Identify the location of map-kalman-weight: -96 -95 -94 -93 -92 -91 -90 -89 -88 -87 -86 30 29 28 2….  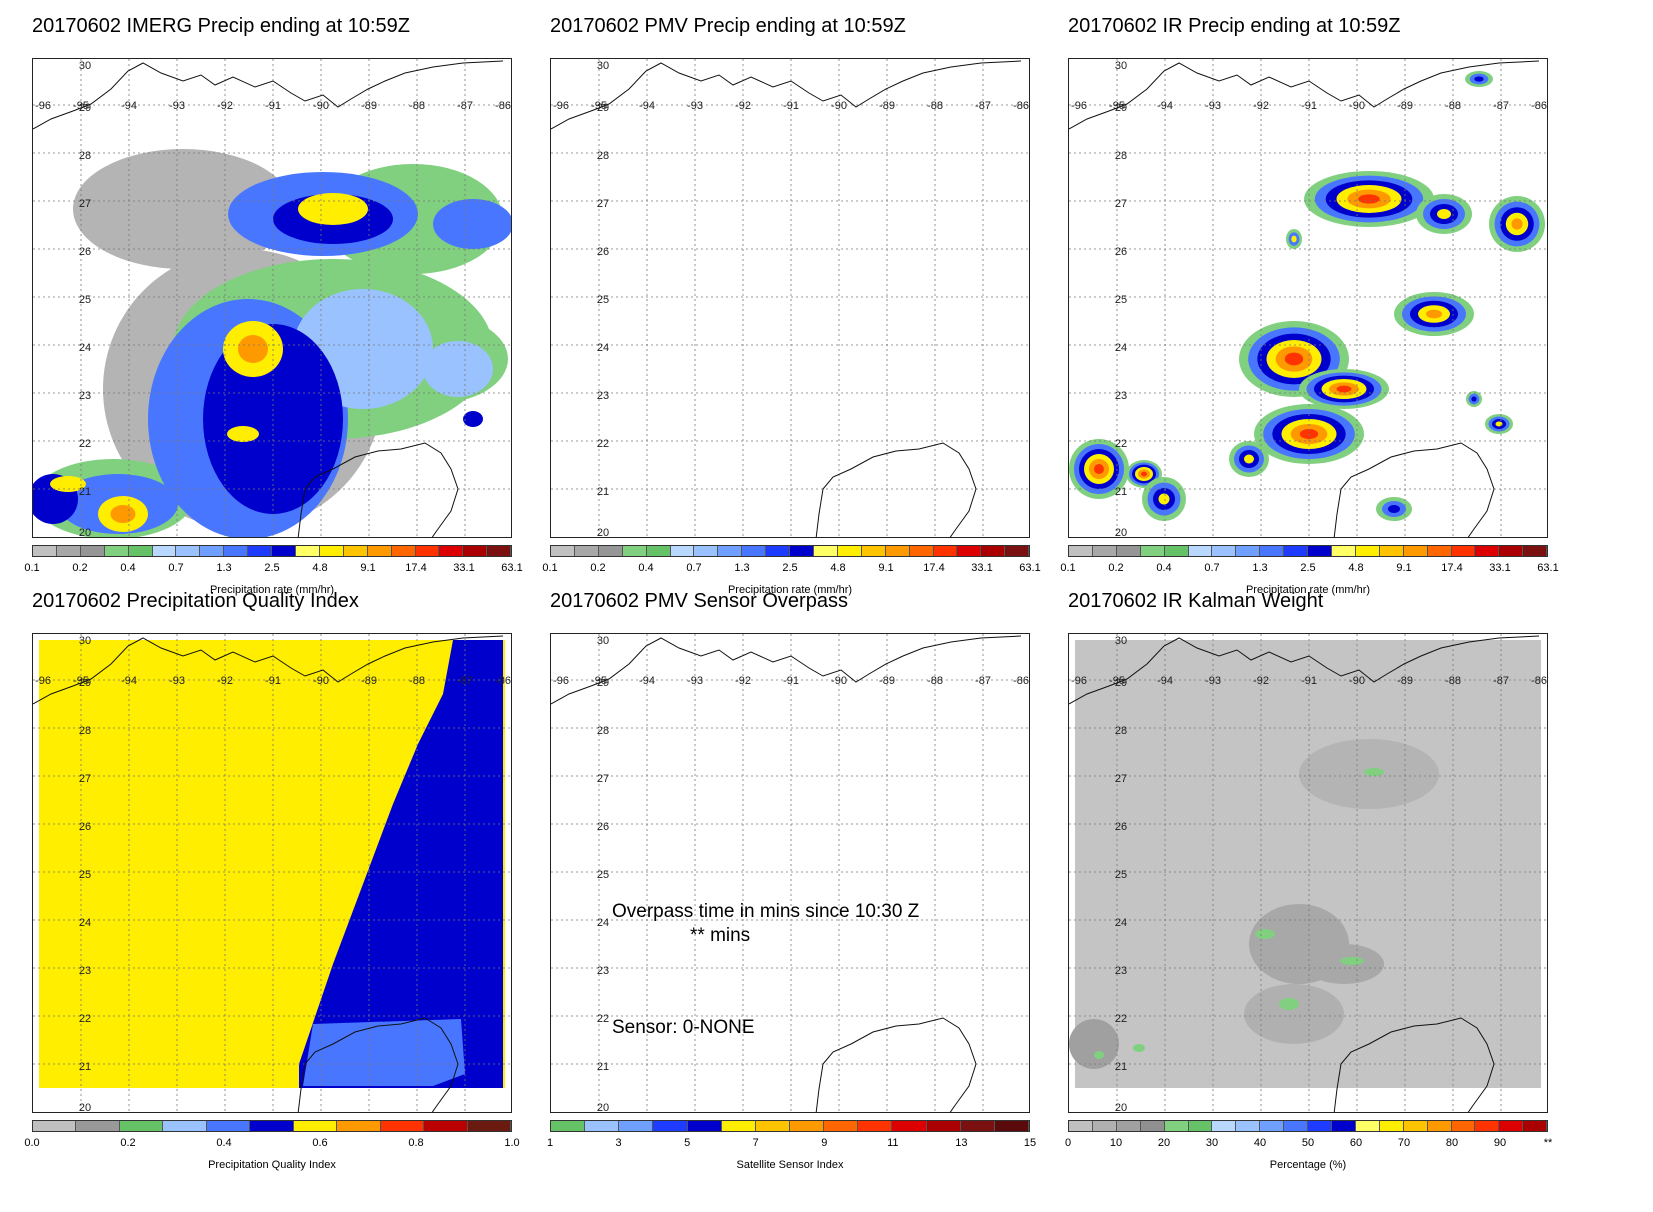
(1308, 873).